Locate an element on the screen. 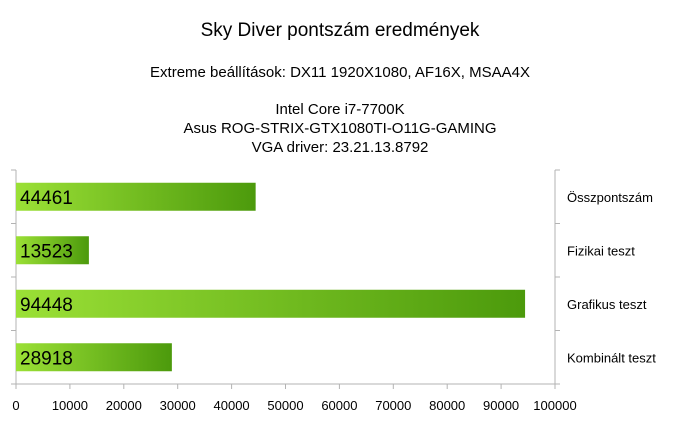  chart-subtitle-gpu: Asus ROG-STRIX-GTX1080TI-O11G-GAMING is located at coordinates (340, 128).